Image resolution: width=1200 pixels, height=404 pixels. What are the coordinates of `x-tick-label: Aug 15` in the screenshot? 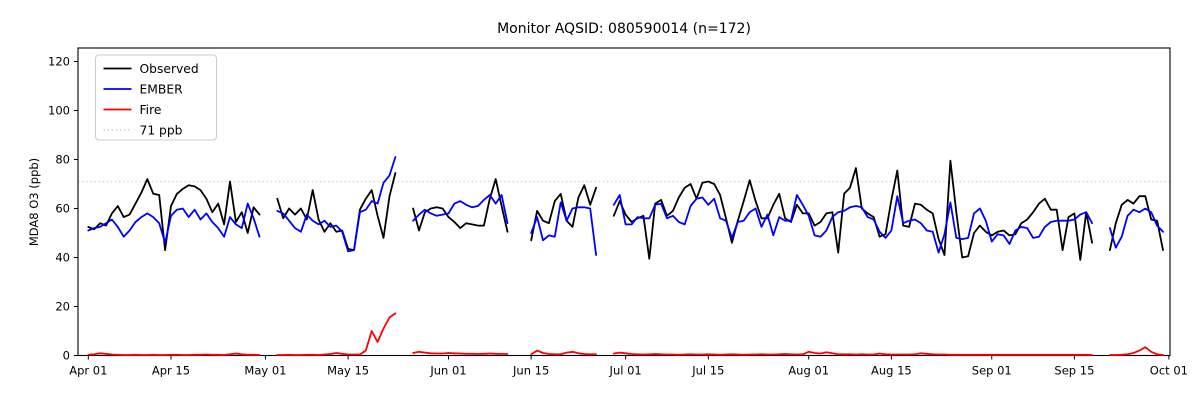 It's located at (891, 371).